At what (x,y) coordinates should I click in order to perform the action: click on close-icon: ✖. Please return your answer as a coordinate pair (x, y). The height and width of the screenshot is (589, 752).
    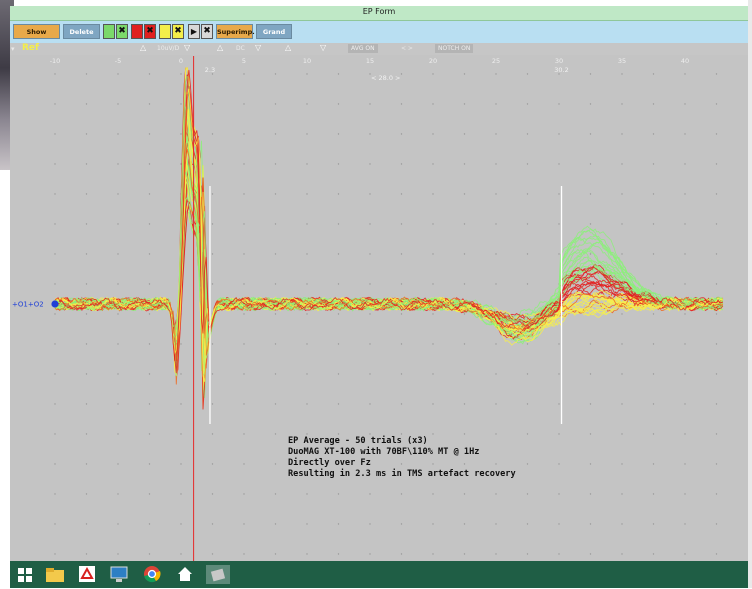
    Looking at the image, I should click on (207, 31).